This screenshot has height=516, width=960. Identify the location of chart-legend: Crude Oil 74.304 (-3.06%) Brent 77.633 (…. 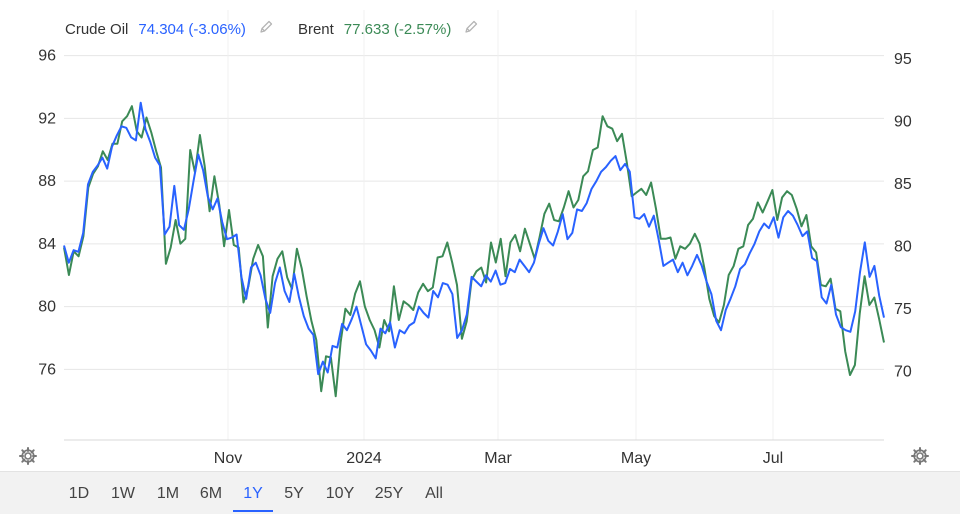
(281, 29).